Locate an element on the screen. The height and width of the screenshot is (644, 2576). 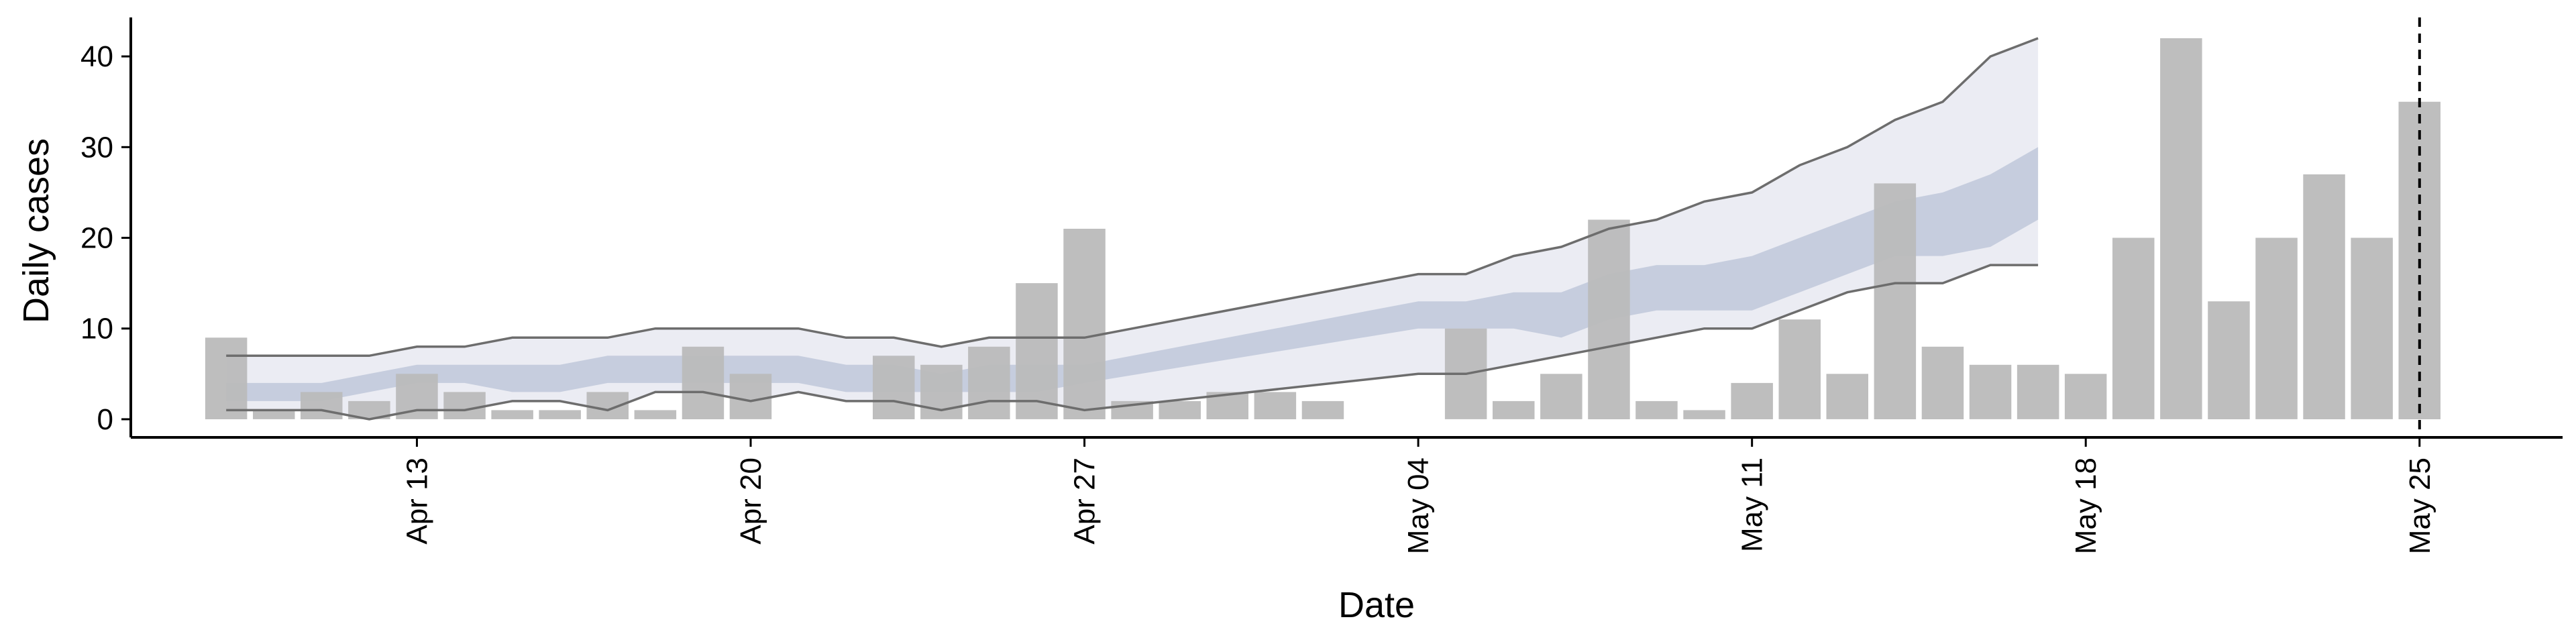
y-tick-label-10: 10 is located at coordinates (96, 329).